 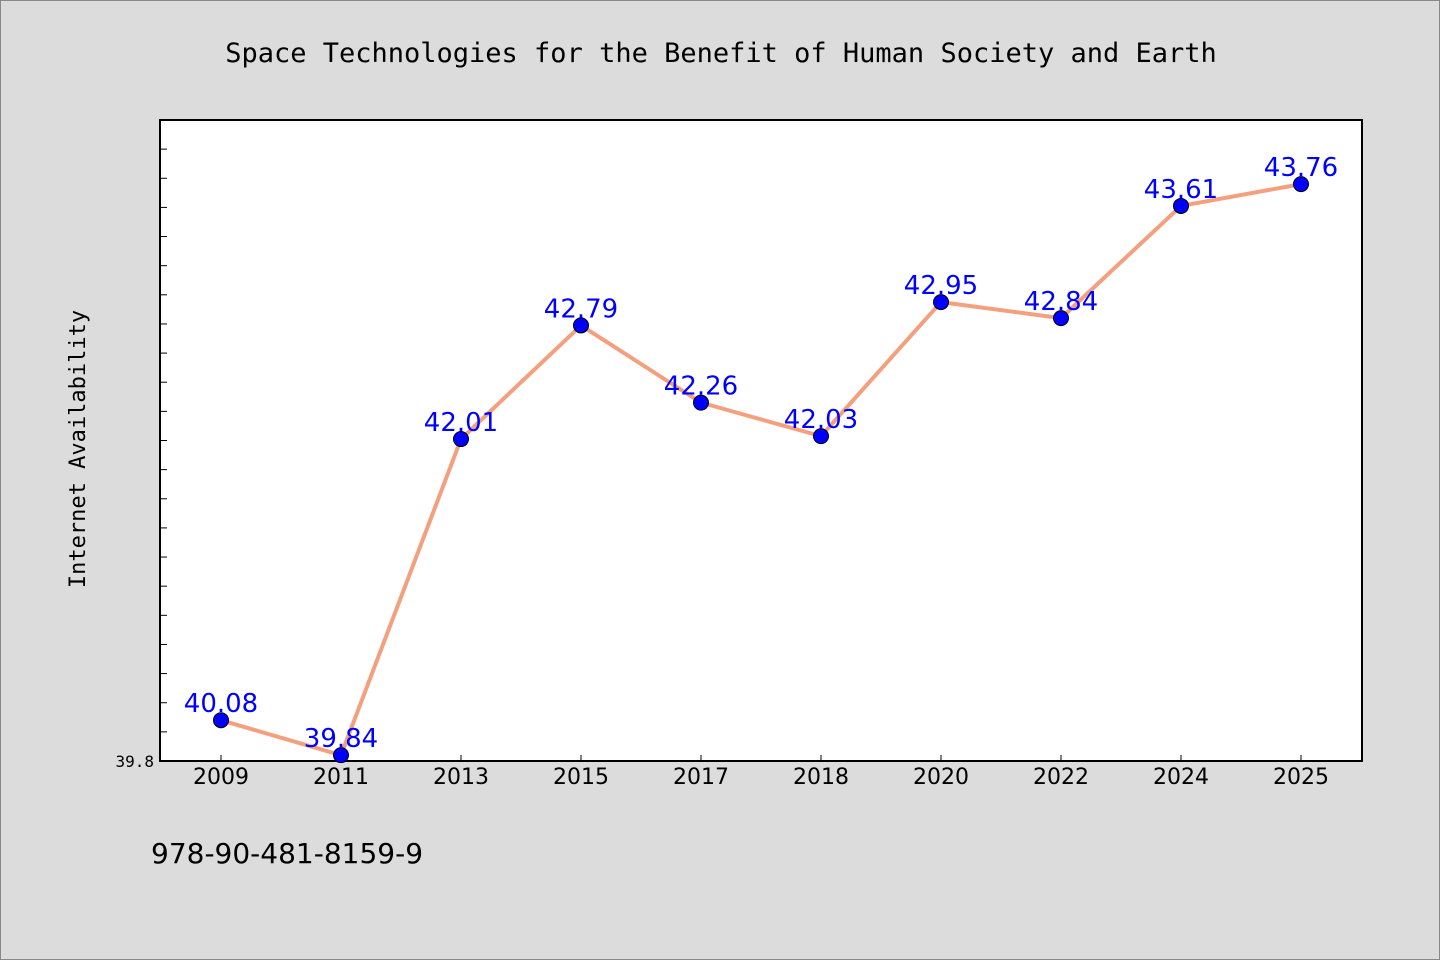 I want to click on x-tick-label: 2013, so click(x=461, y=777).